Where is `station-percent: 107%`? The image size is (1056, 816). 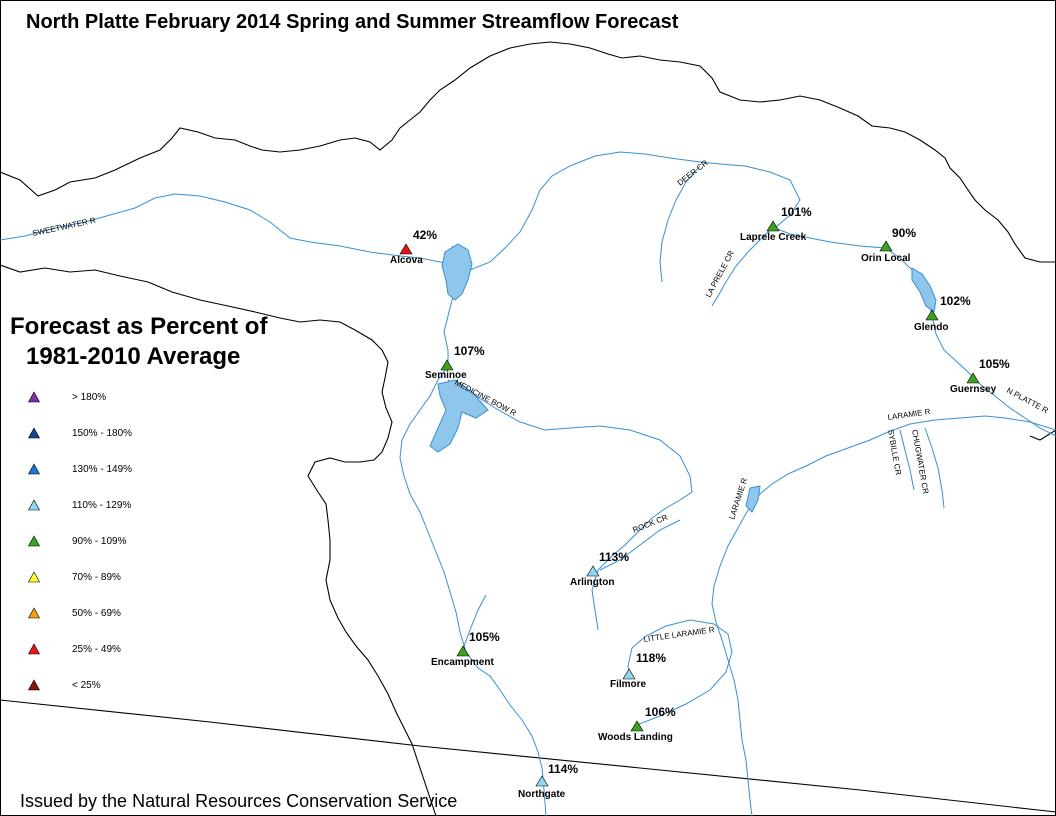 station-percent: 107% is located at coordinates (469, 351).